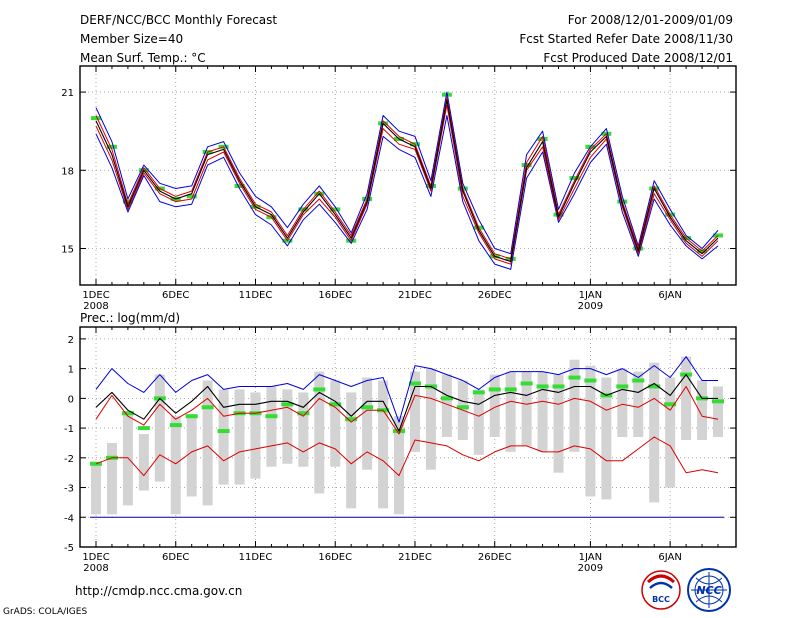 This screenshot has width=800, height=618. What do you see at coordinates (407, 456) in the screenshot?
I see `precip-spread-lower-line` at bounding box center [407, 456].